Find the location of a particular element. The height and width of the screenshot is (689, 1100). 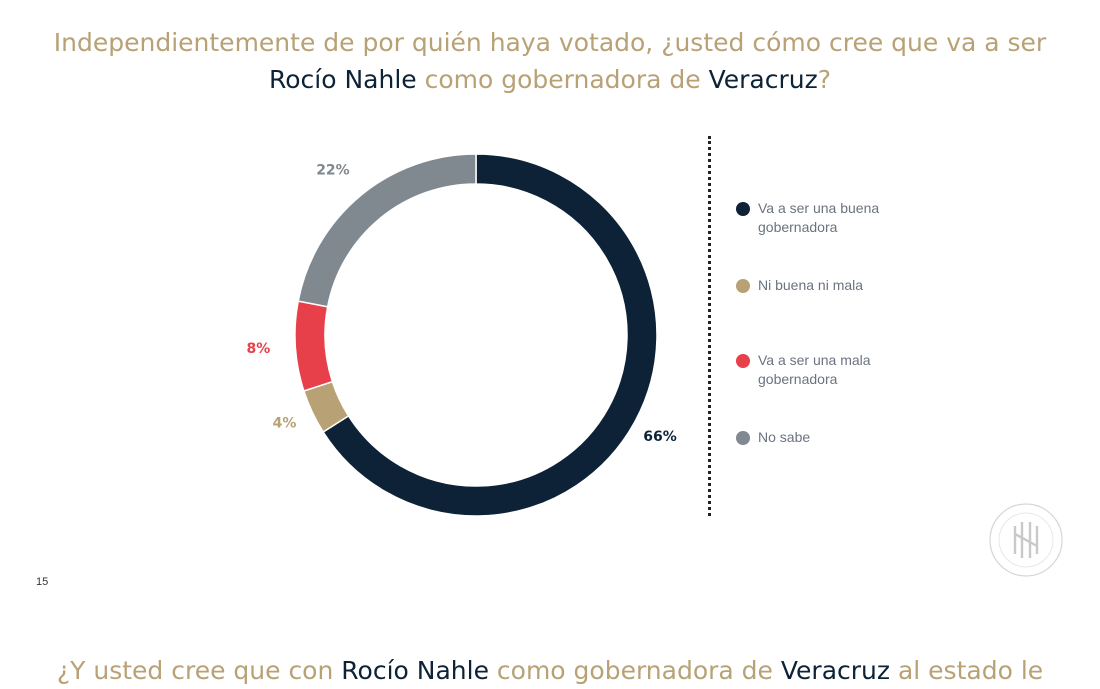

data-label-1: 4% is located at coordinates (285, 423).